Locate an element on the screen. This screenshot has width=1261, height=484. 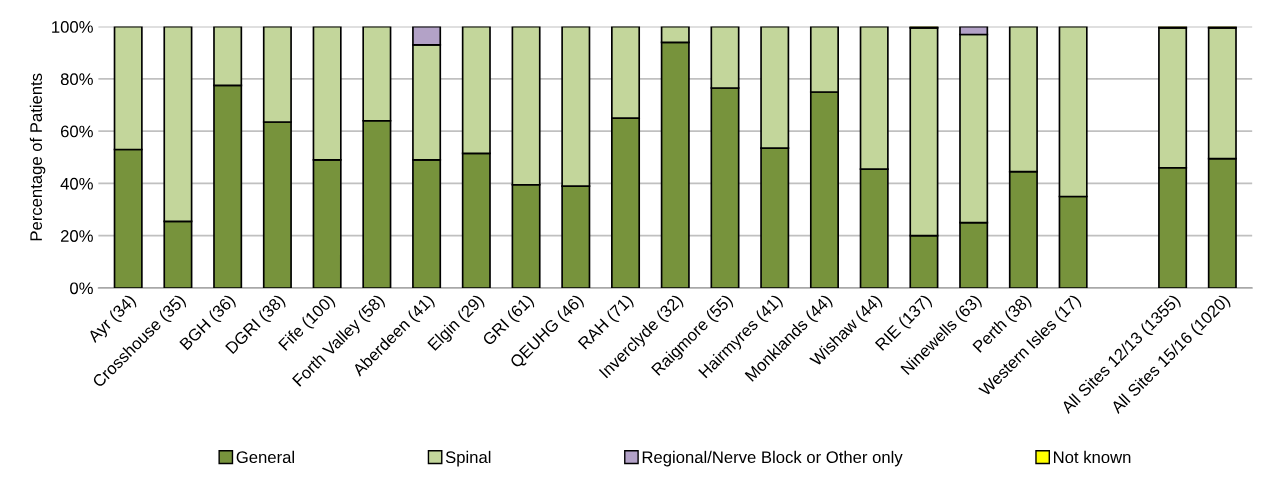
y-axis-title: Percentage of Patients is located at coordinates (37, 157).